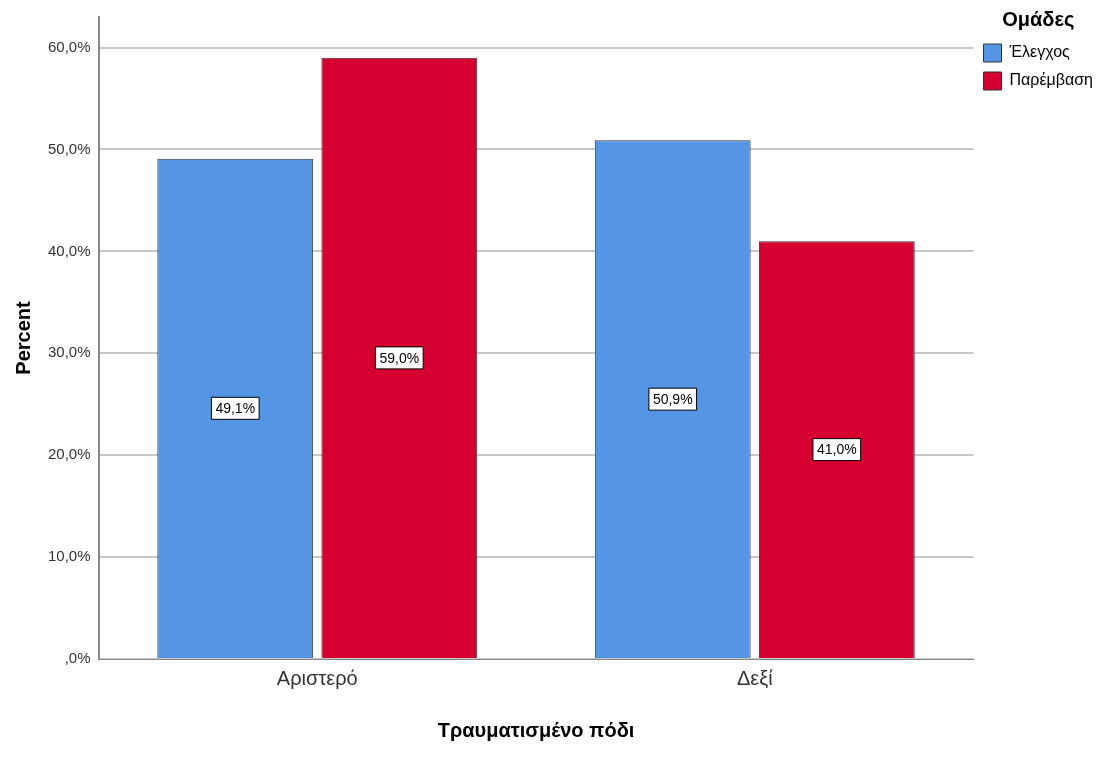 This screenshot has height=757, width=1107. I want to click on y-axis-title: Percent, so click(22, 337).